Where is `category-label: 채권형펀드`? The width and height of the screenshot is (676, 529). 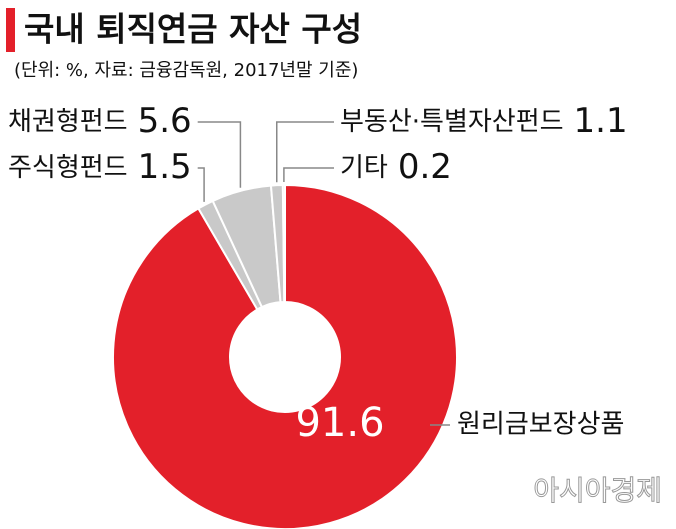
category-label: 채권형펀드 is located at coordinates (68, 122).